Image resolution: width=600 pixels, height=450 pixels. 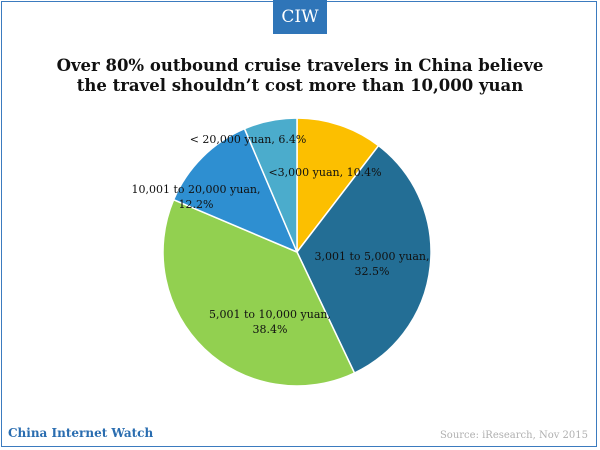 I want to click on slice-label: 10,001 to 20,000 yuan, 12.2%, so click(x=196, y=197).